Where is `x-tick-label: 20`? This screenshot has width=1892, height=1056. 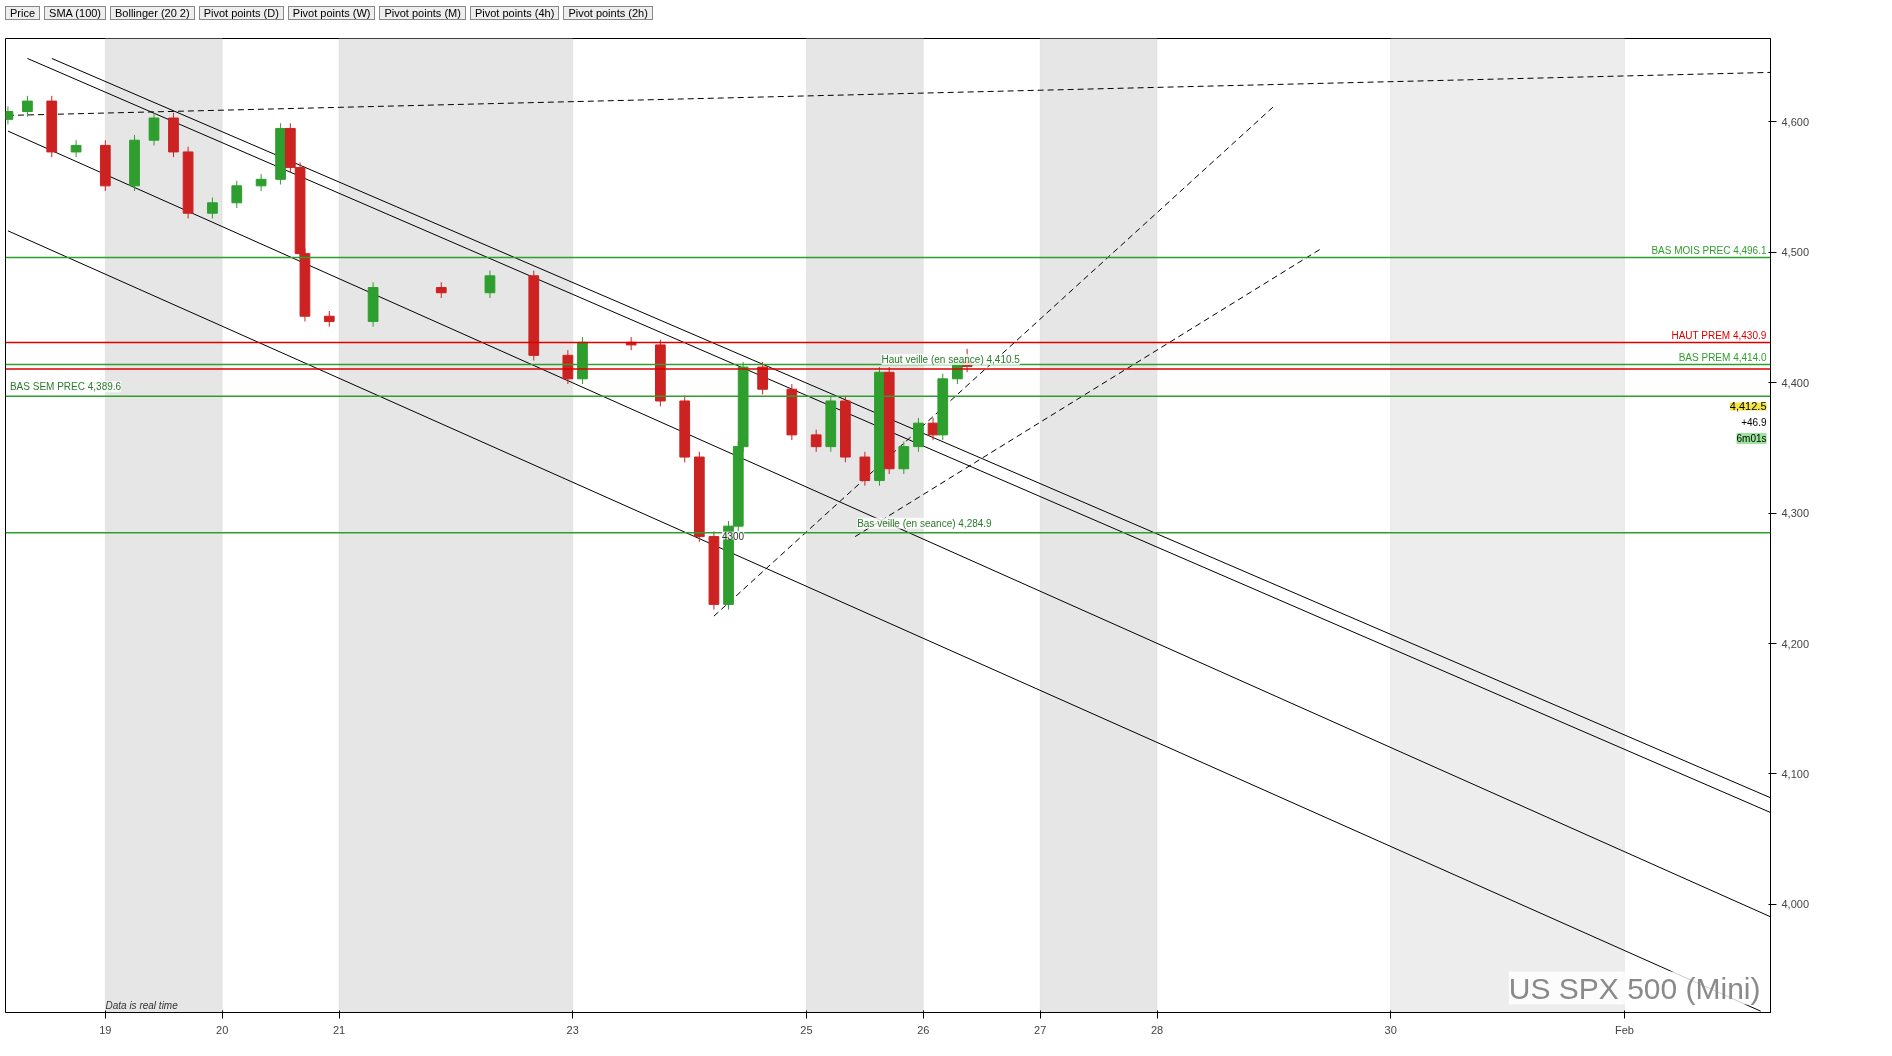
x-tick-label: 20 is located at coordinates (222, 1029).